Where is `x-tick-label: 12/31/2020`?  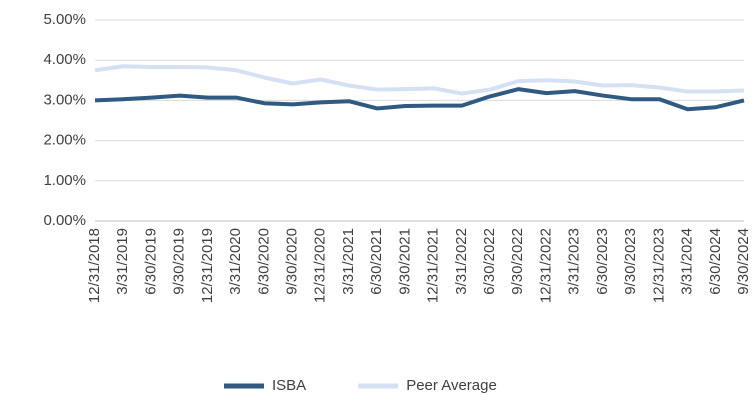
x-tick-label: 12/31/2020 is located at coordinates (320, 265).